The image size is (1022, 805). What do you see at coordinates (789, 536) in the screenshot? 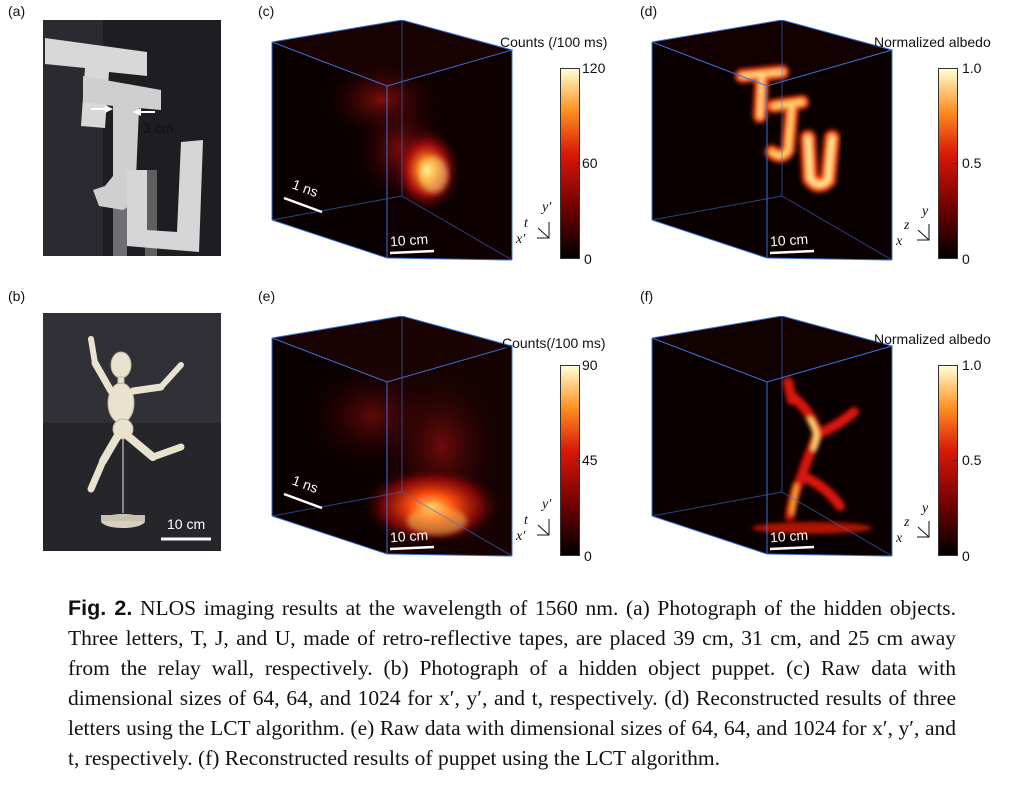
I see `space-scale-f: 10 cm` at bounding box center [789, 536].